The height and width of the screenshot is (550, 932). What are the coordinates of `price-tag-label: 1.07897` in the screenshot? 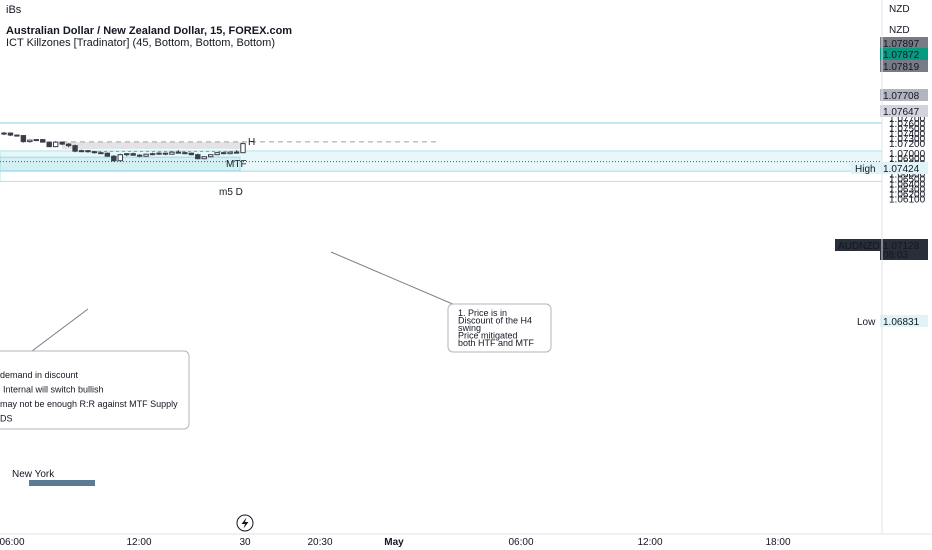 It's located at (901, 44).